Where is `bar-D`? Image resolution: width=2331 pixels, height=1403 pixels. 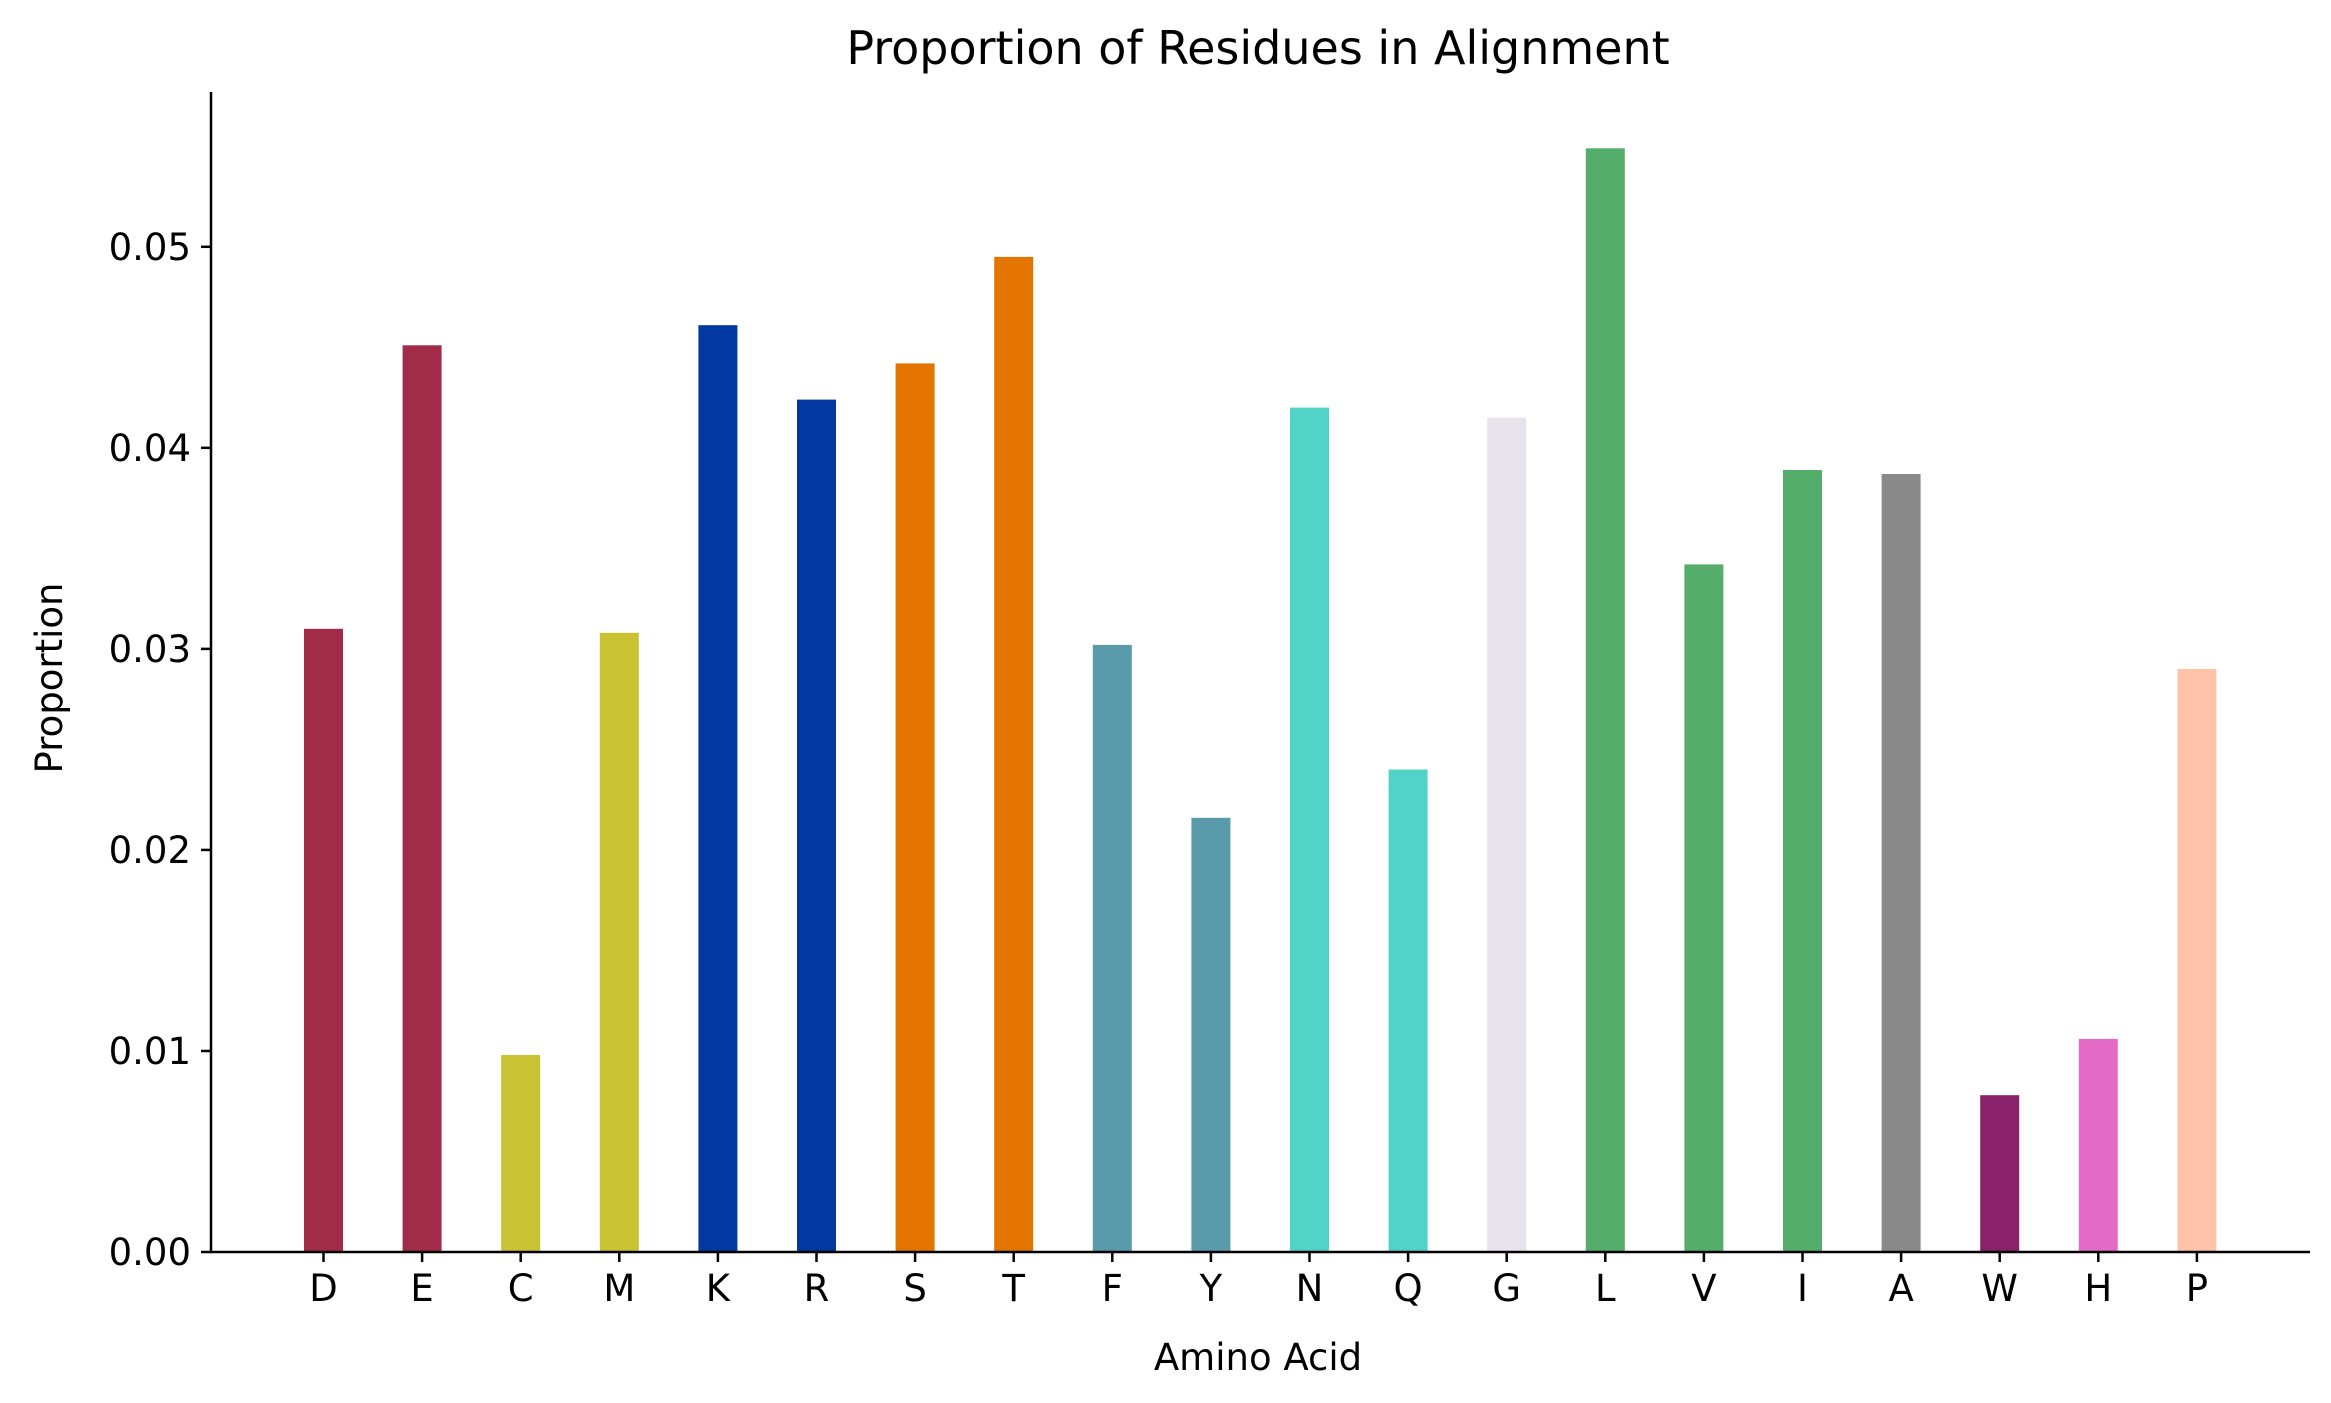
bar-D is located at coordinates (323, 940).